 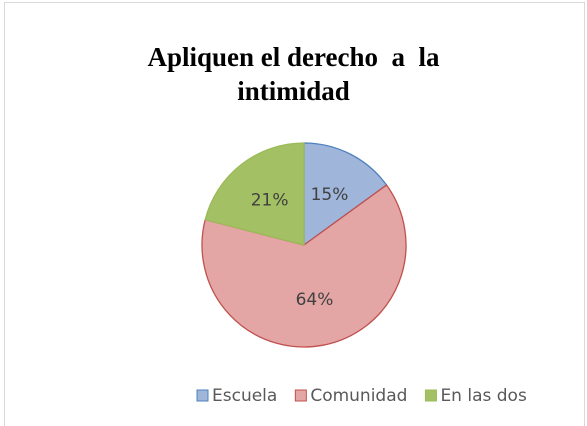 What do you see at coordinates (483, 396) in the screenshot?
I see `legend-label: En las dos` at bounding box center [483, 396].